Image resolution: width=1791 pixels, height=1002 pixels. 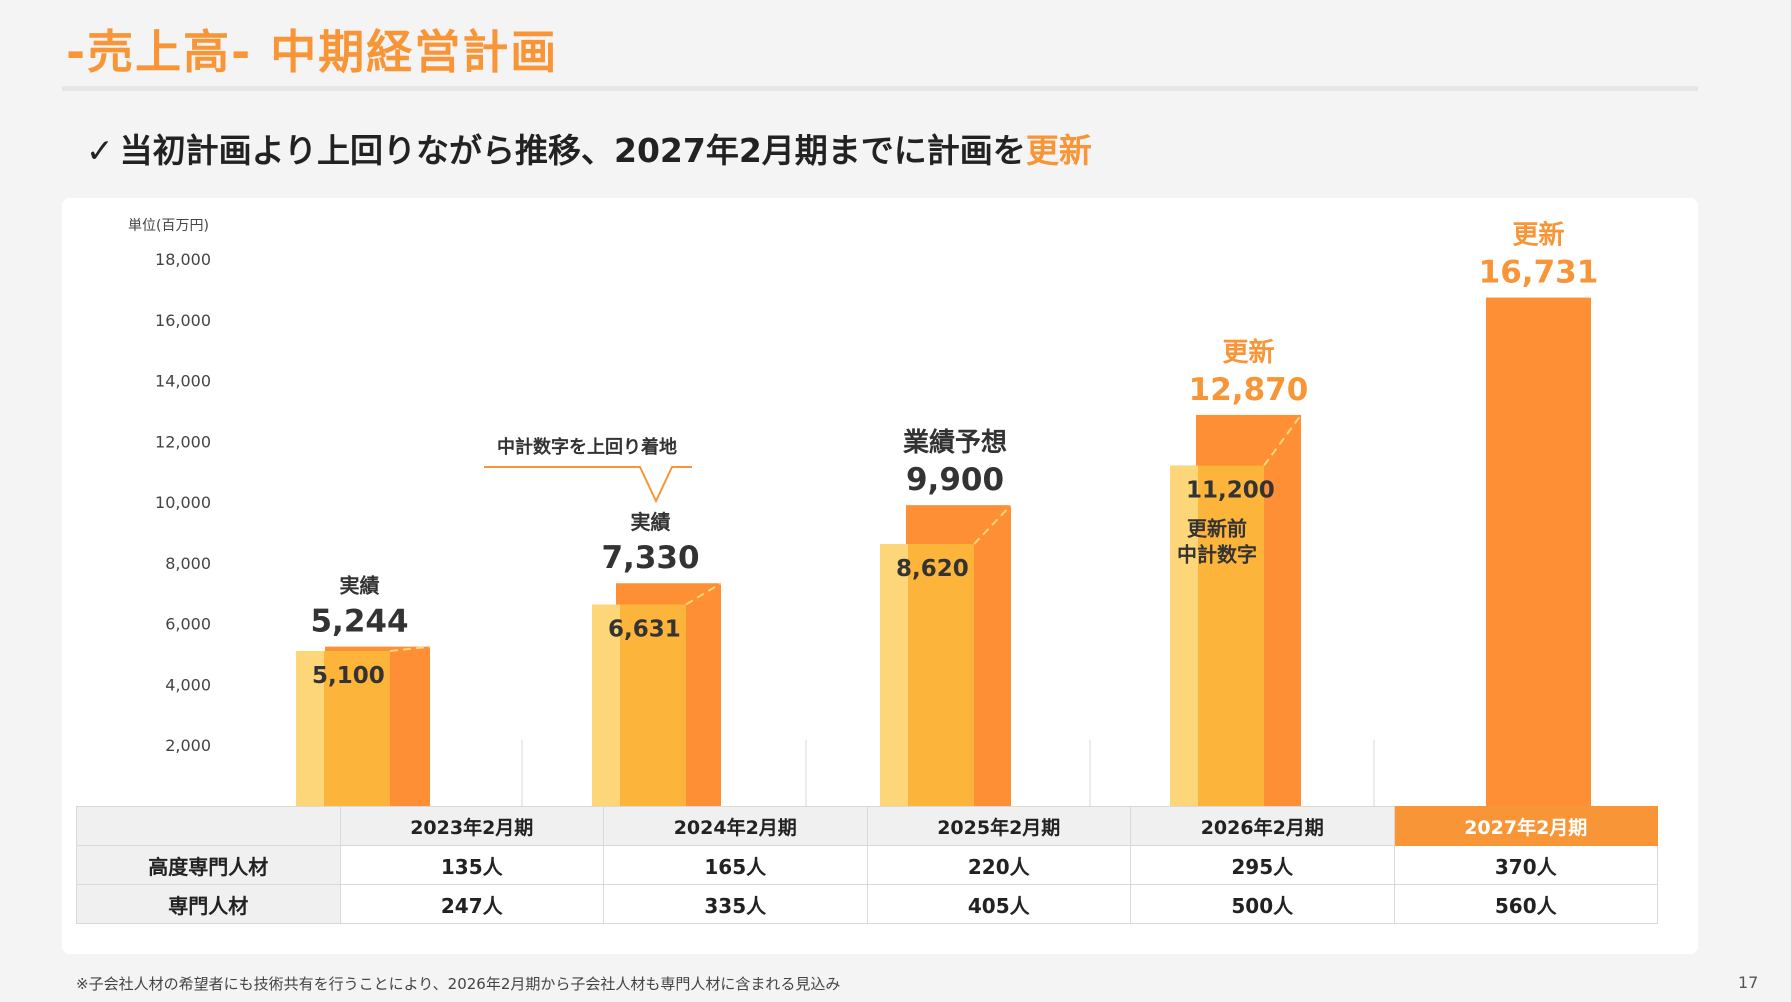 I want to click on table-cell: 405人, so click(x=998, y=904).